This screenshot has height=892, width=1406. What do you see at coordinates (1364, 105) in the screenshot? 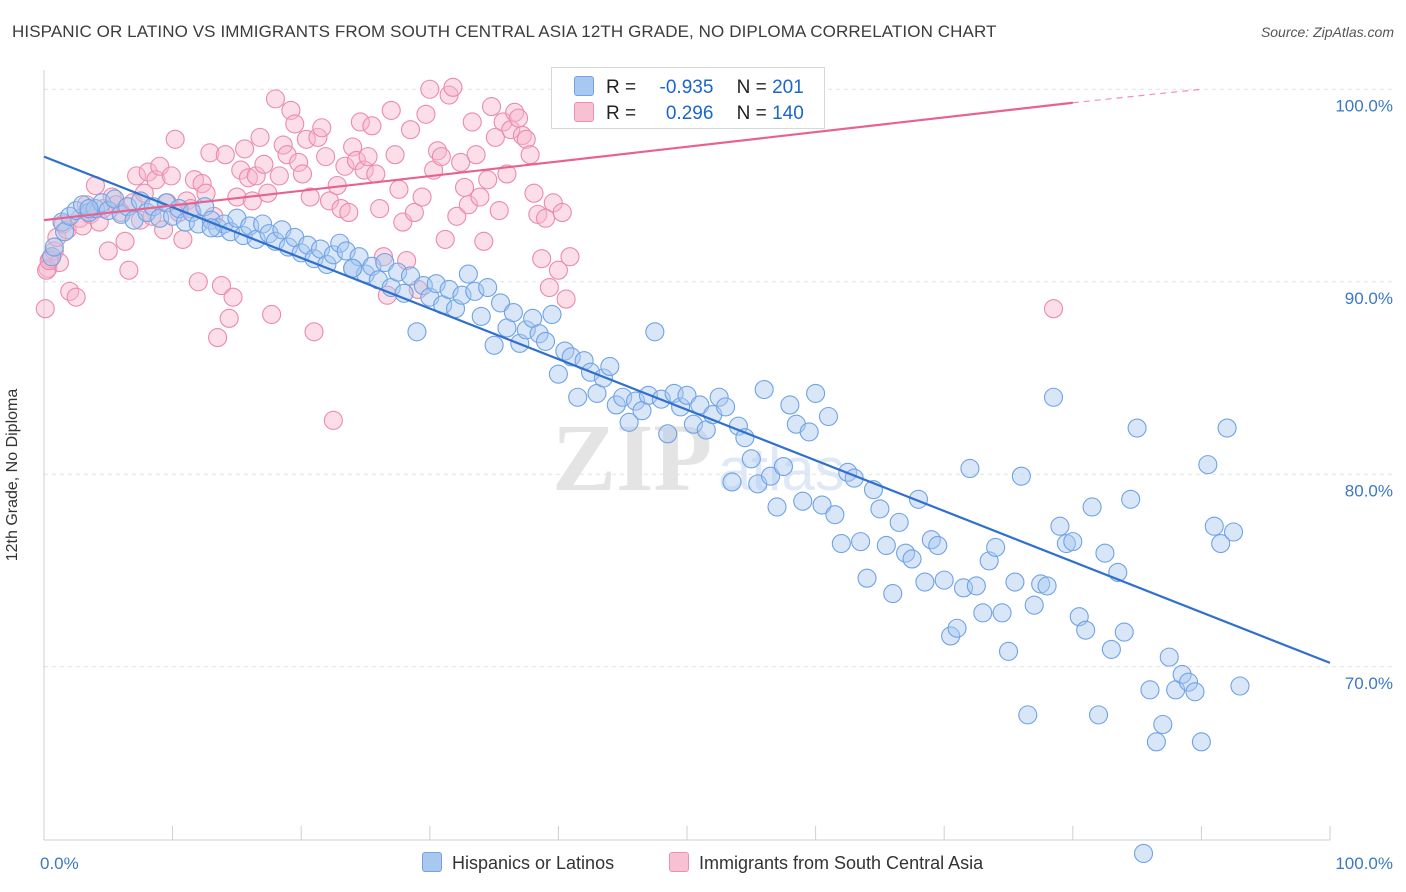
I see `y-tick-label: 100.0%` at bounding box center [1364, 105].